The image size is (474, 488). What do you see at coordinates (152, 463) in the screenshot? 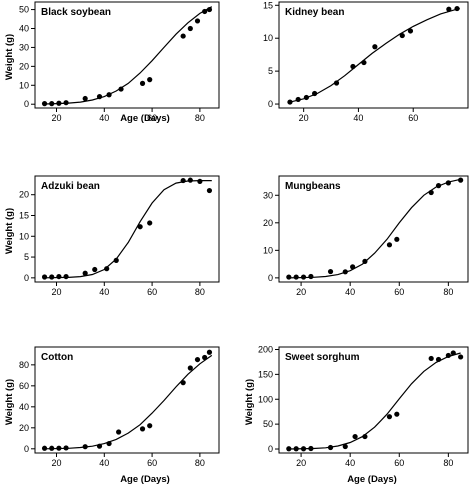
I see `panel-4-xtick-label-2: 60` at bounding box center [152, 463].